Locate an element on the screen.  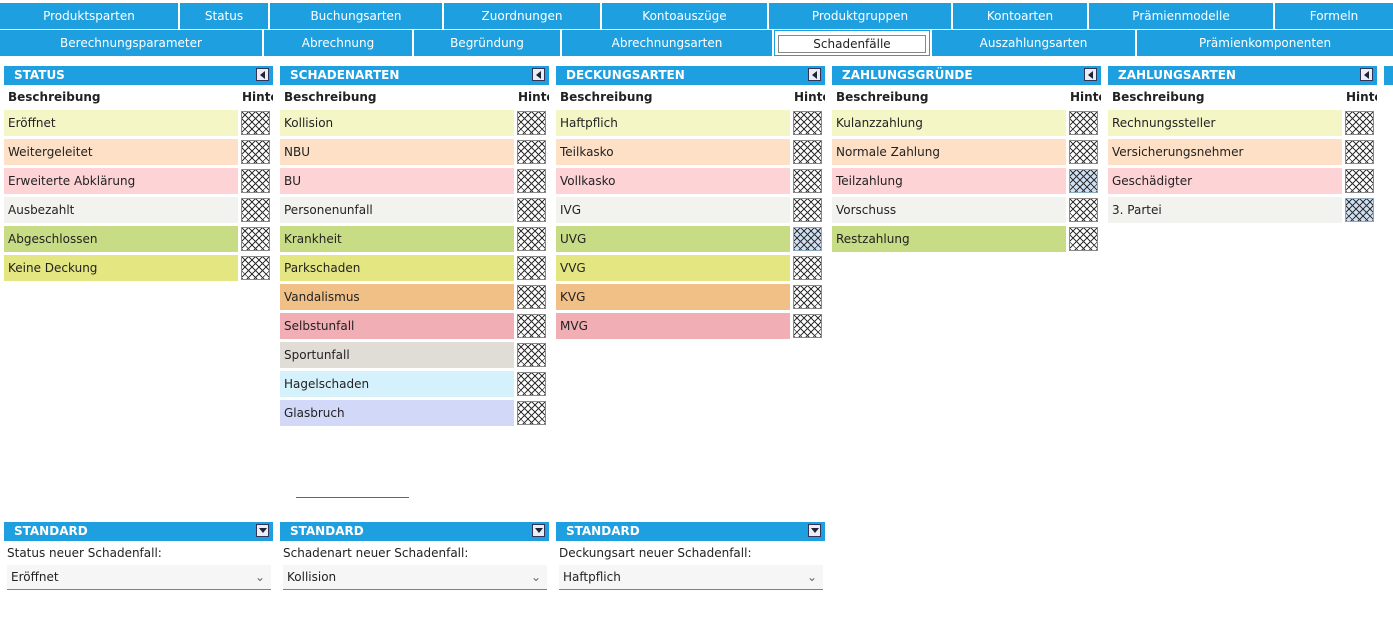
tab: Produktsparten is located at coordinates (89, 16).